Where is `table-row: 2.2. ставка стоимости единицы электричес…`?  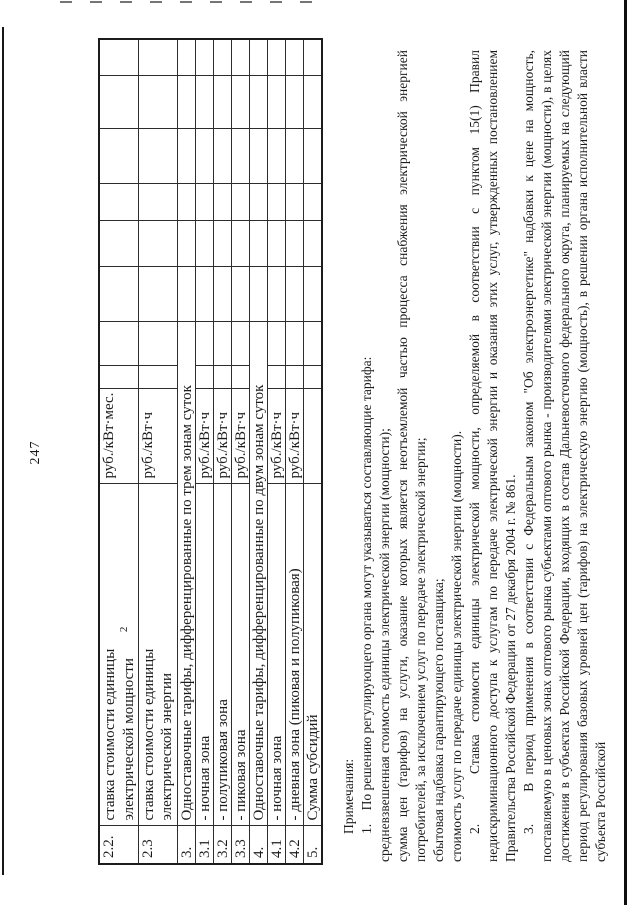
table-row: 2.2. ставка стоимости единицы электричес… is located at coordinates (119, 451).